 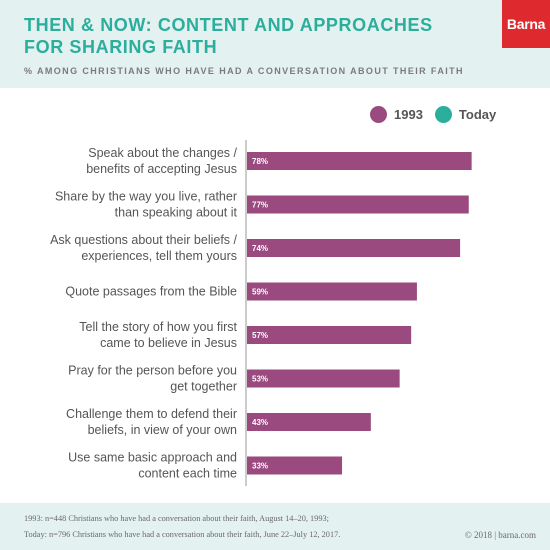 What do you see at coordinates (143, 240) in the screenshot?
I see `category-label-line: Ask questions about their beliefs /` at bounding box center [143, 240].